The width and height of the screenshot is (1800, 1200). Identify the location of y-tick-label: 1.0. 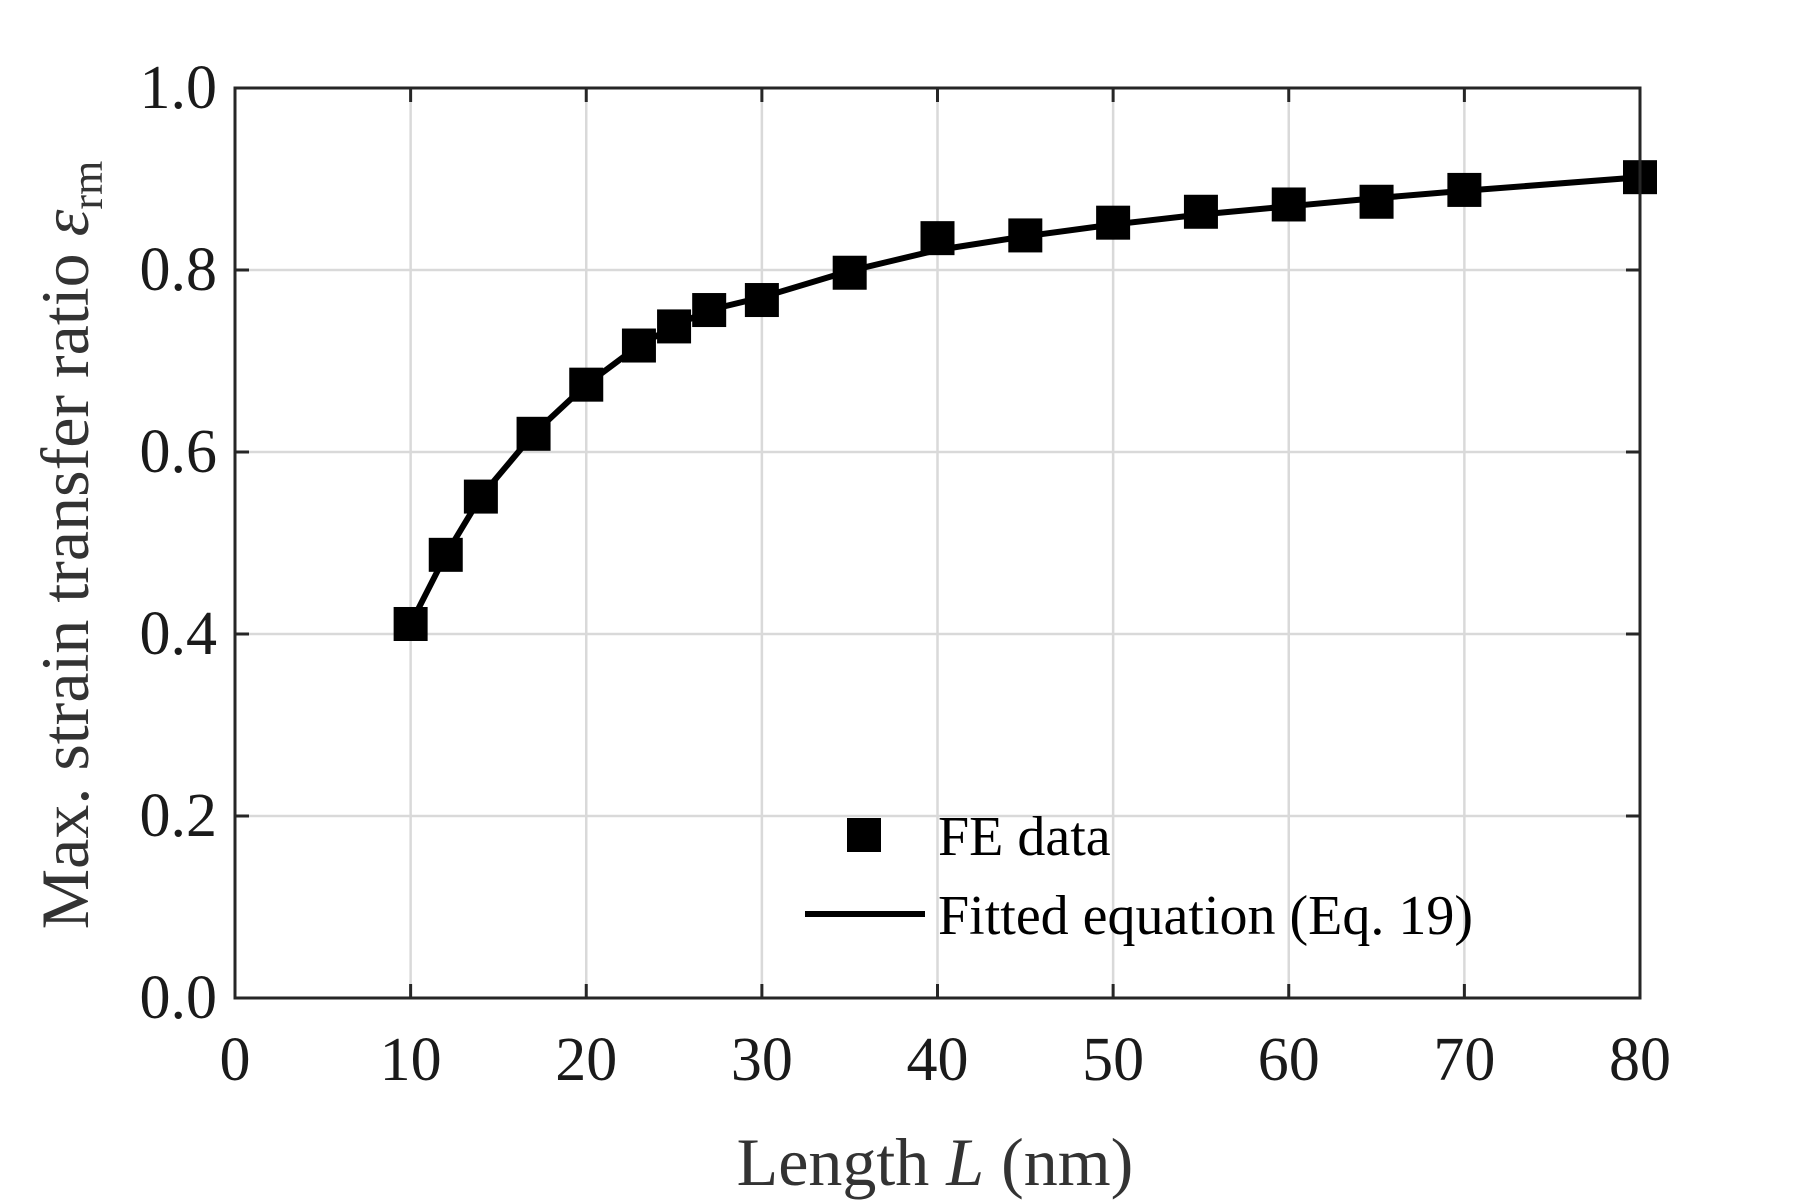
(179, 88).